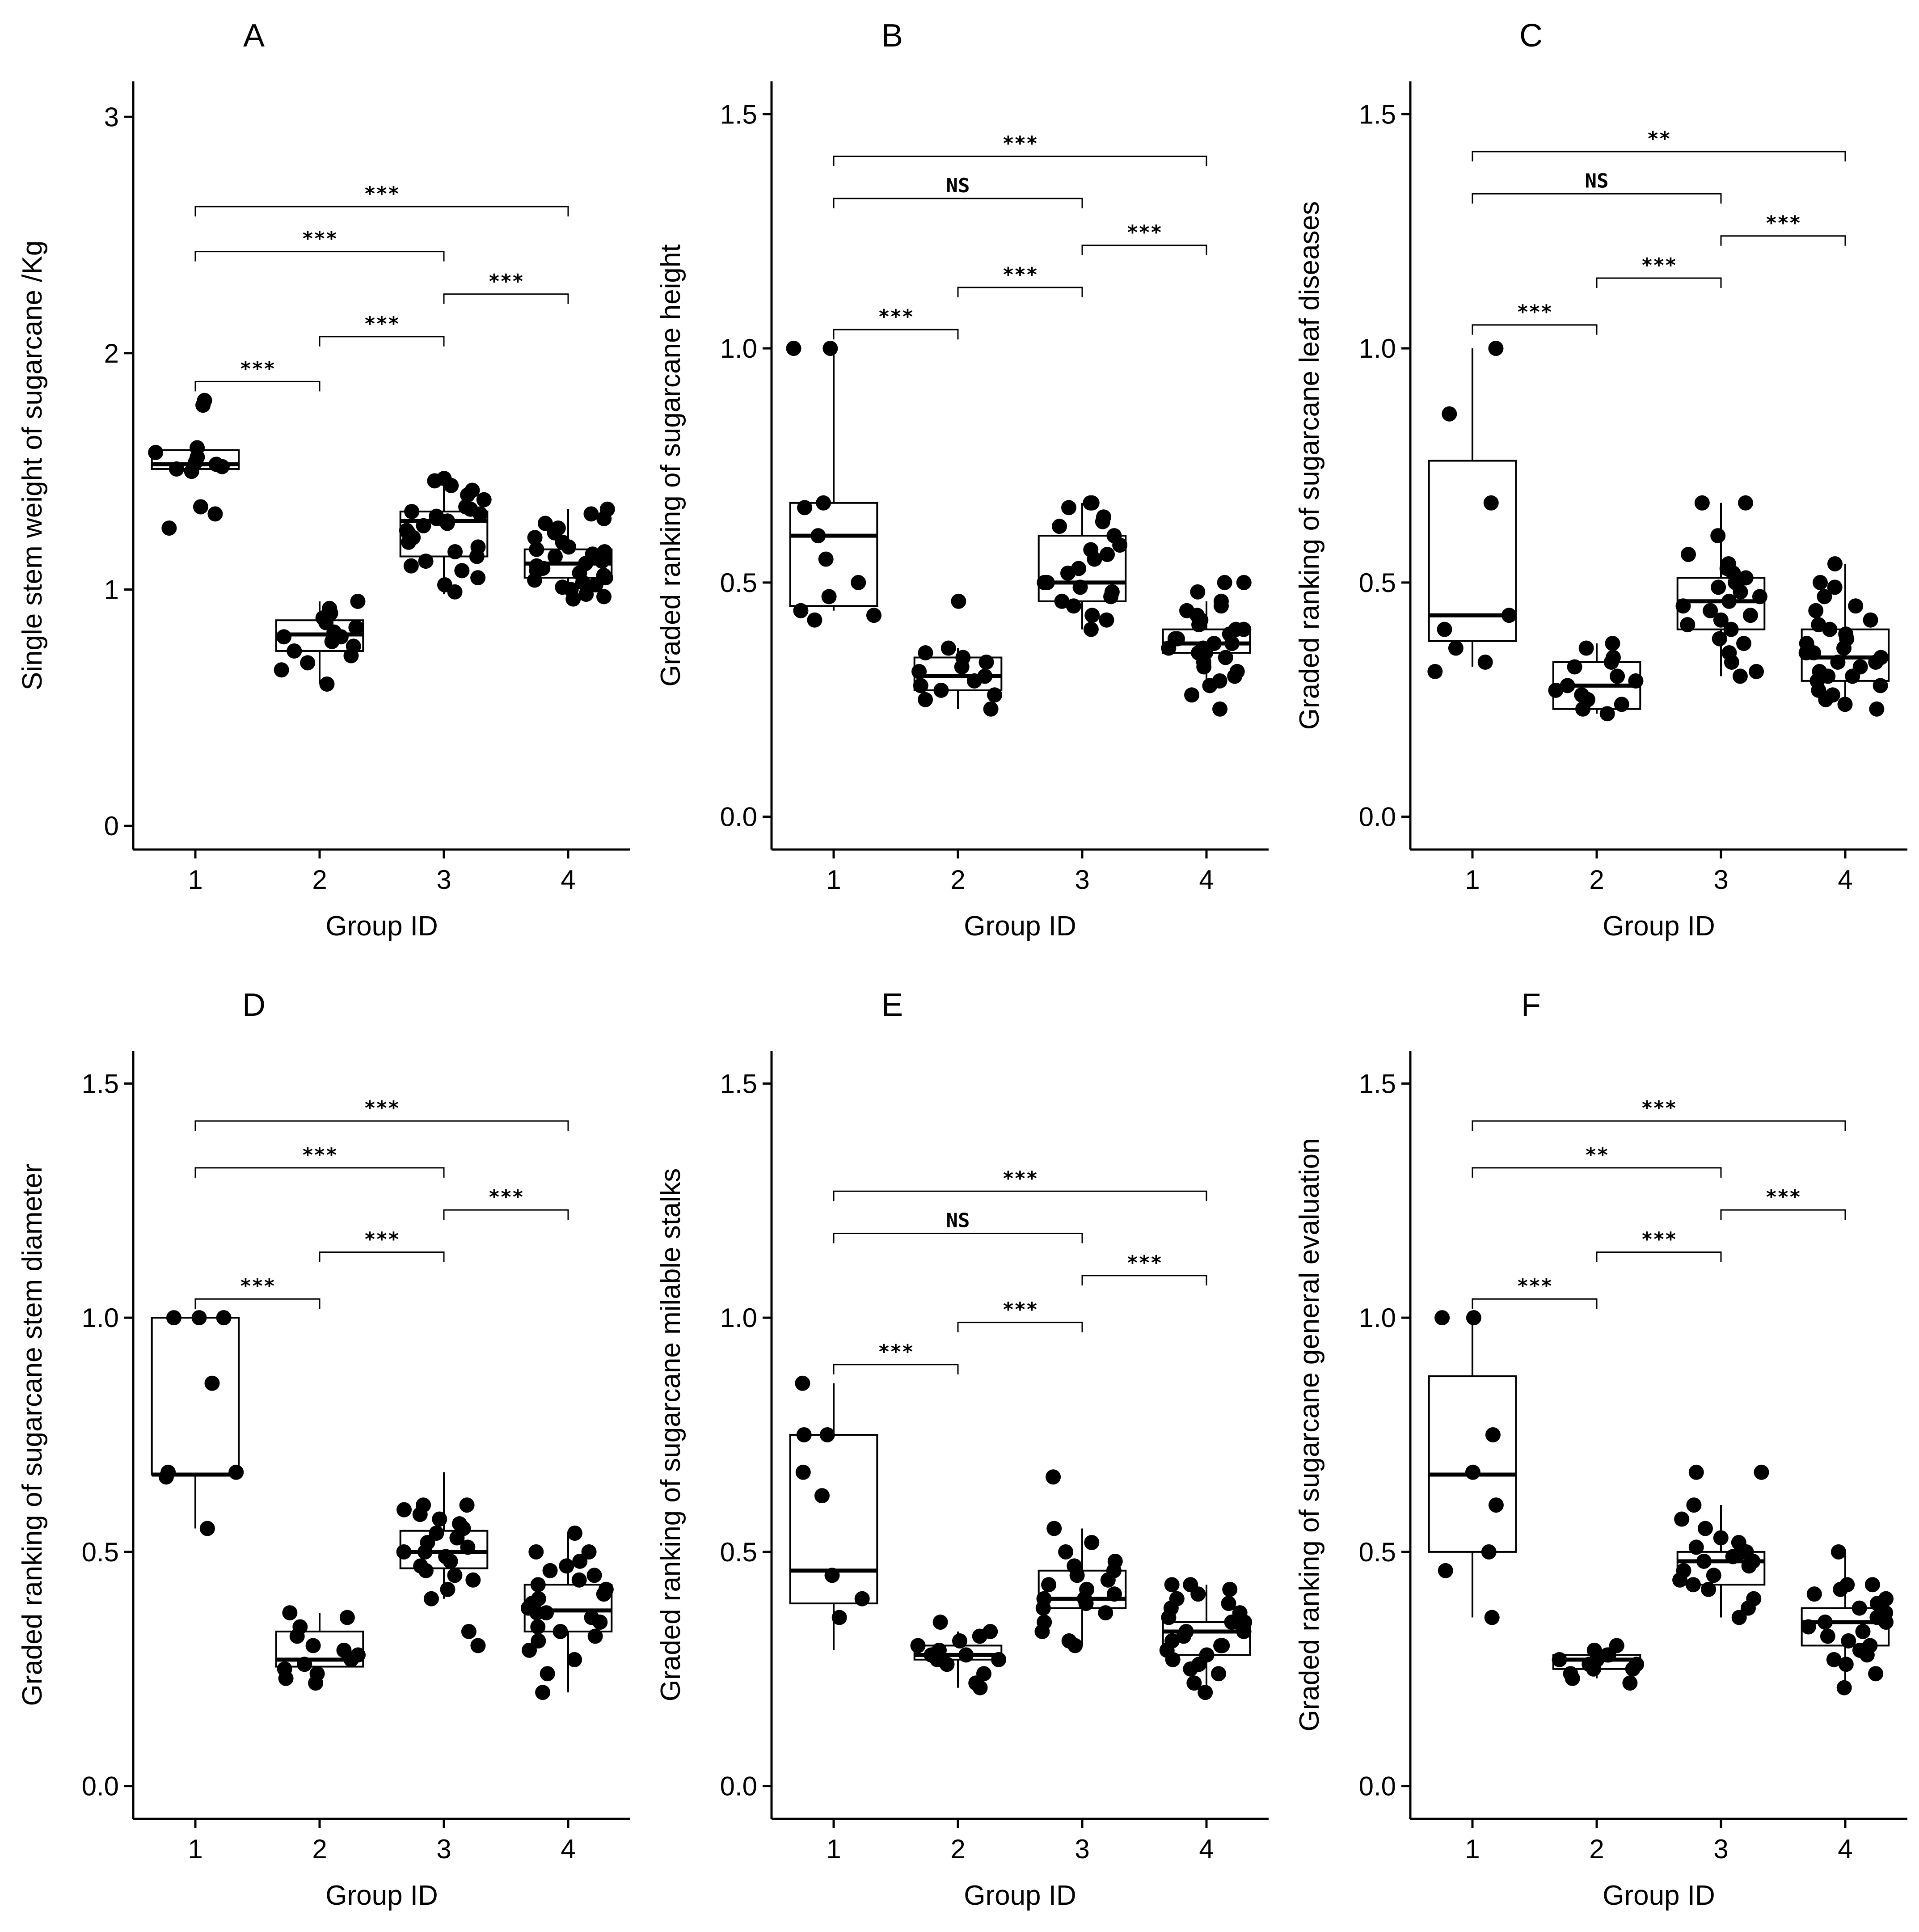 The height and width of the screenshot is (1932, 1919). What do you see at coordinates (111, 826) in the screenshot?
I see `y-tick-label: 0` at bounding box center [111, 826].